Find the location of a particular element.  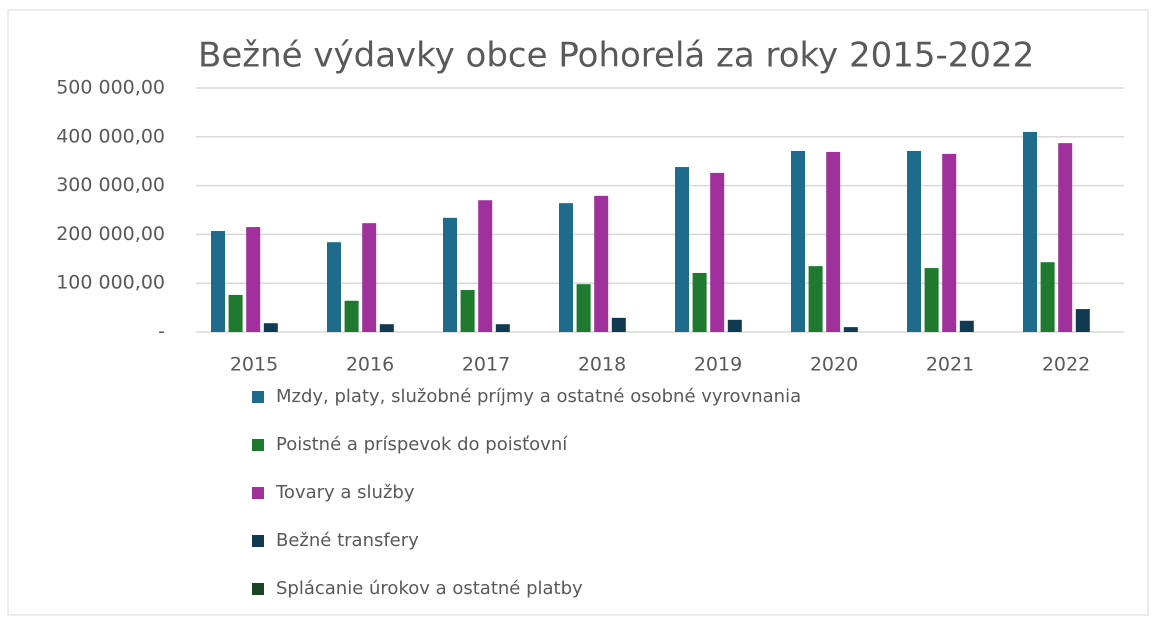

x-tick-label: 2015 is located at coordinates (254, 365).